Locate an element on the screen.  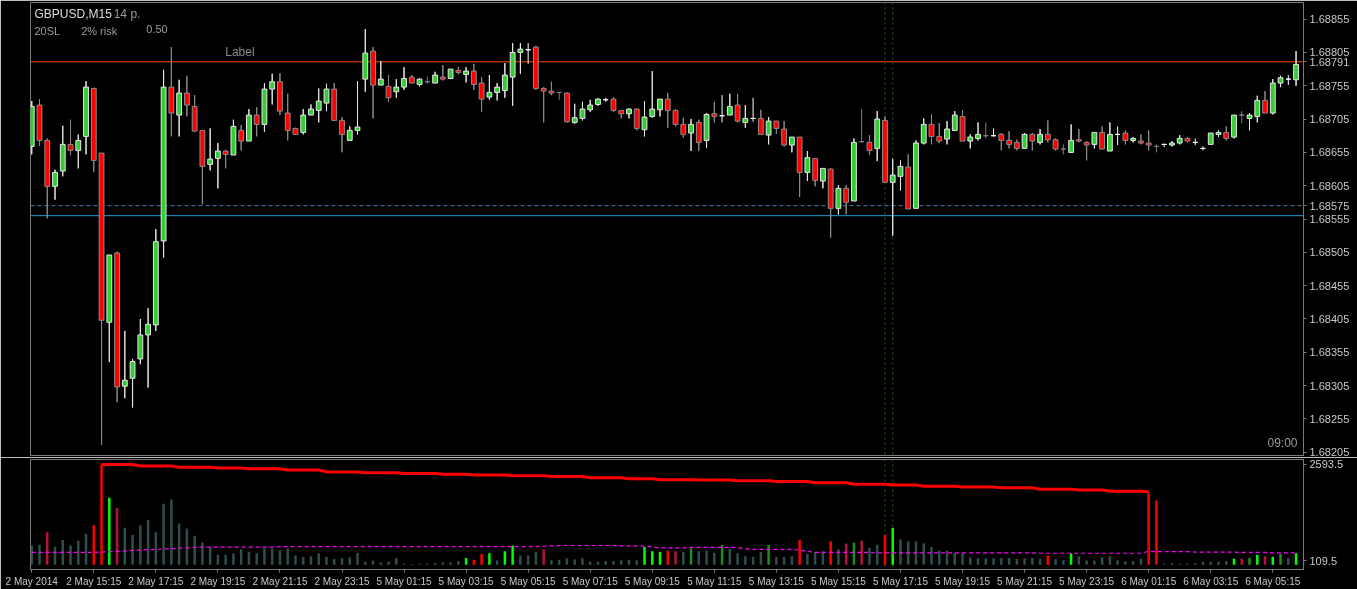
x-tick-label: 2 May 21:15 is located at coordinates (280, 581).